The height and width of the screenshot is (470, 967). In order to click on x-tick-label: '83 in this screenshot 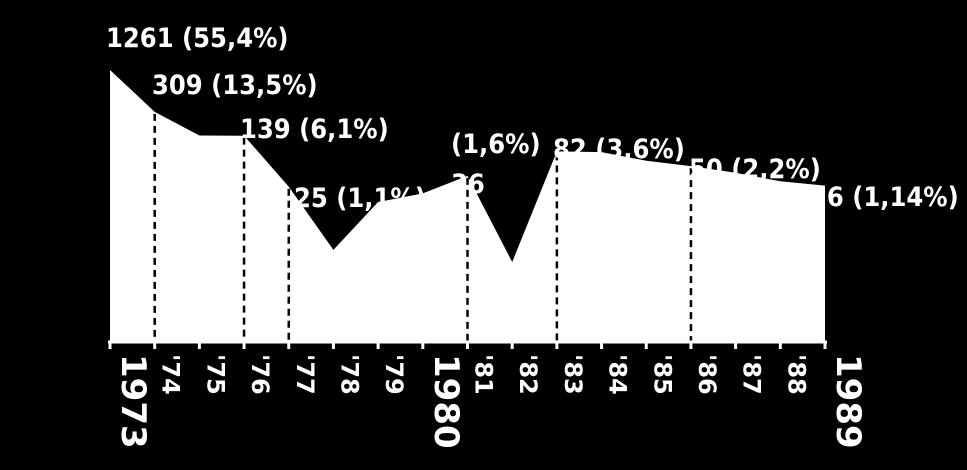, I will do `click(573, 374)`.